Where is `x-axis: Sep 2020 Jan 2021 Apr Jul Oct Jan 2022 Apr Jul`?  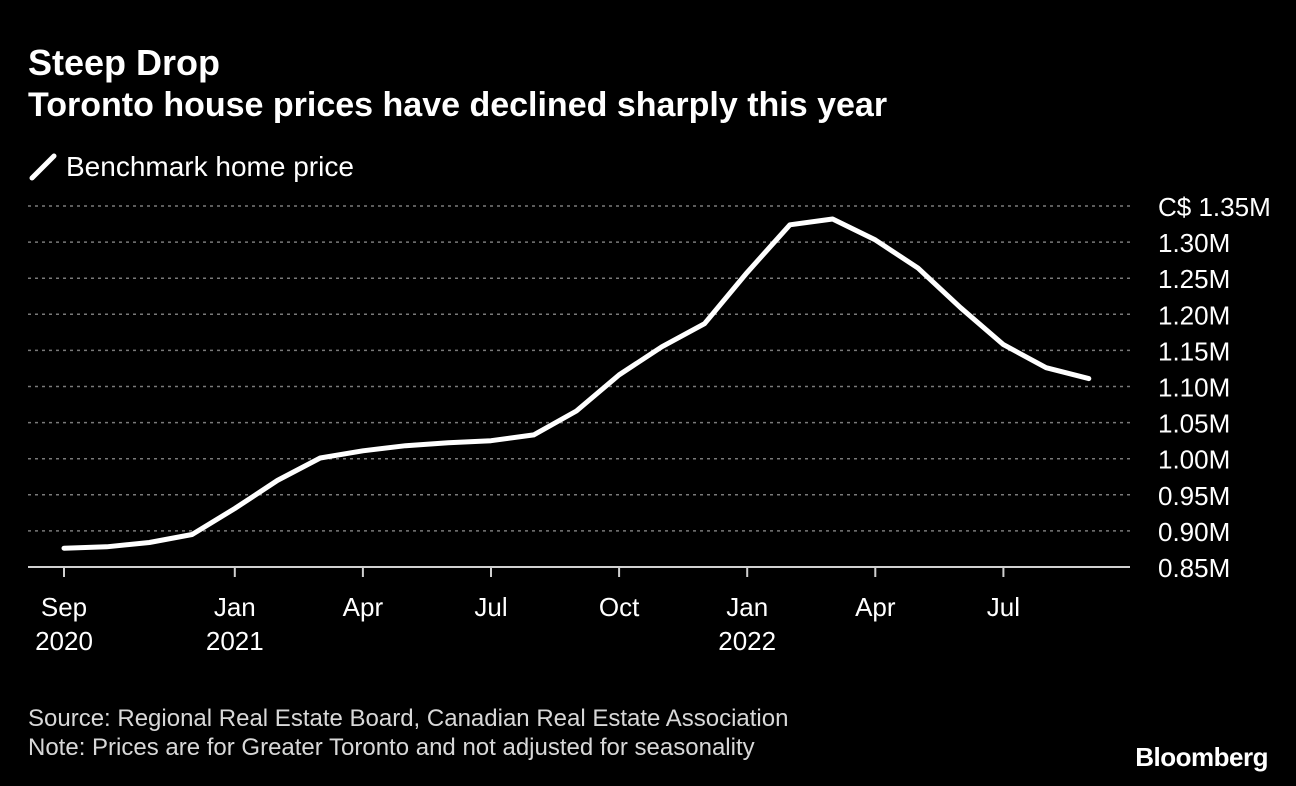 x-axis: Sep 2020 Jan 2021 Apr Jul Oct Jan 2022 Apr Jul is located at coordinates (579, 611).